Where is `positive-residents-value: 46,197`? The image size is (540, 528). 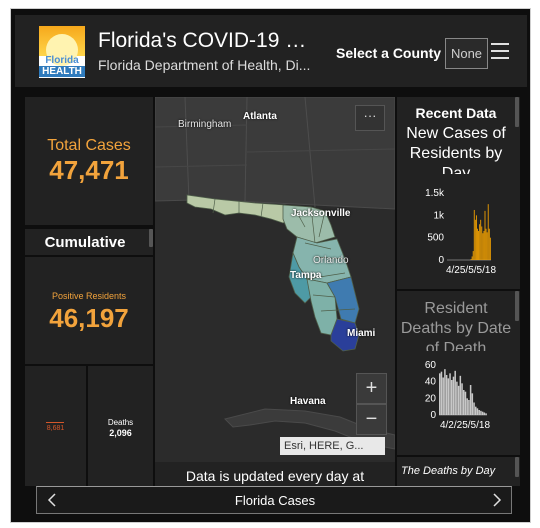 positive-residents-value: 46,197 is located at coordinates (89, 318).